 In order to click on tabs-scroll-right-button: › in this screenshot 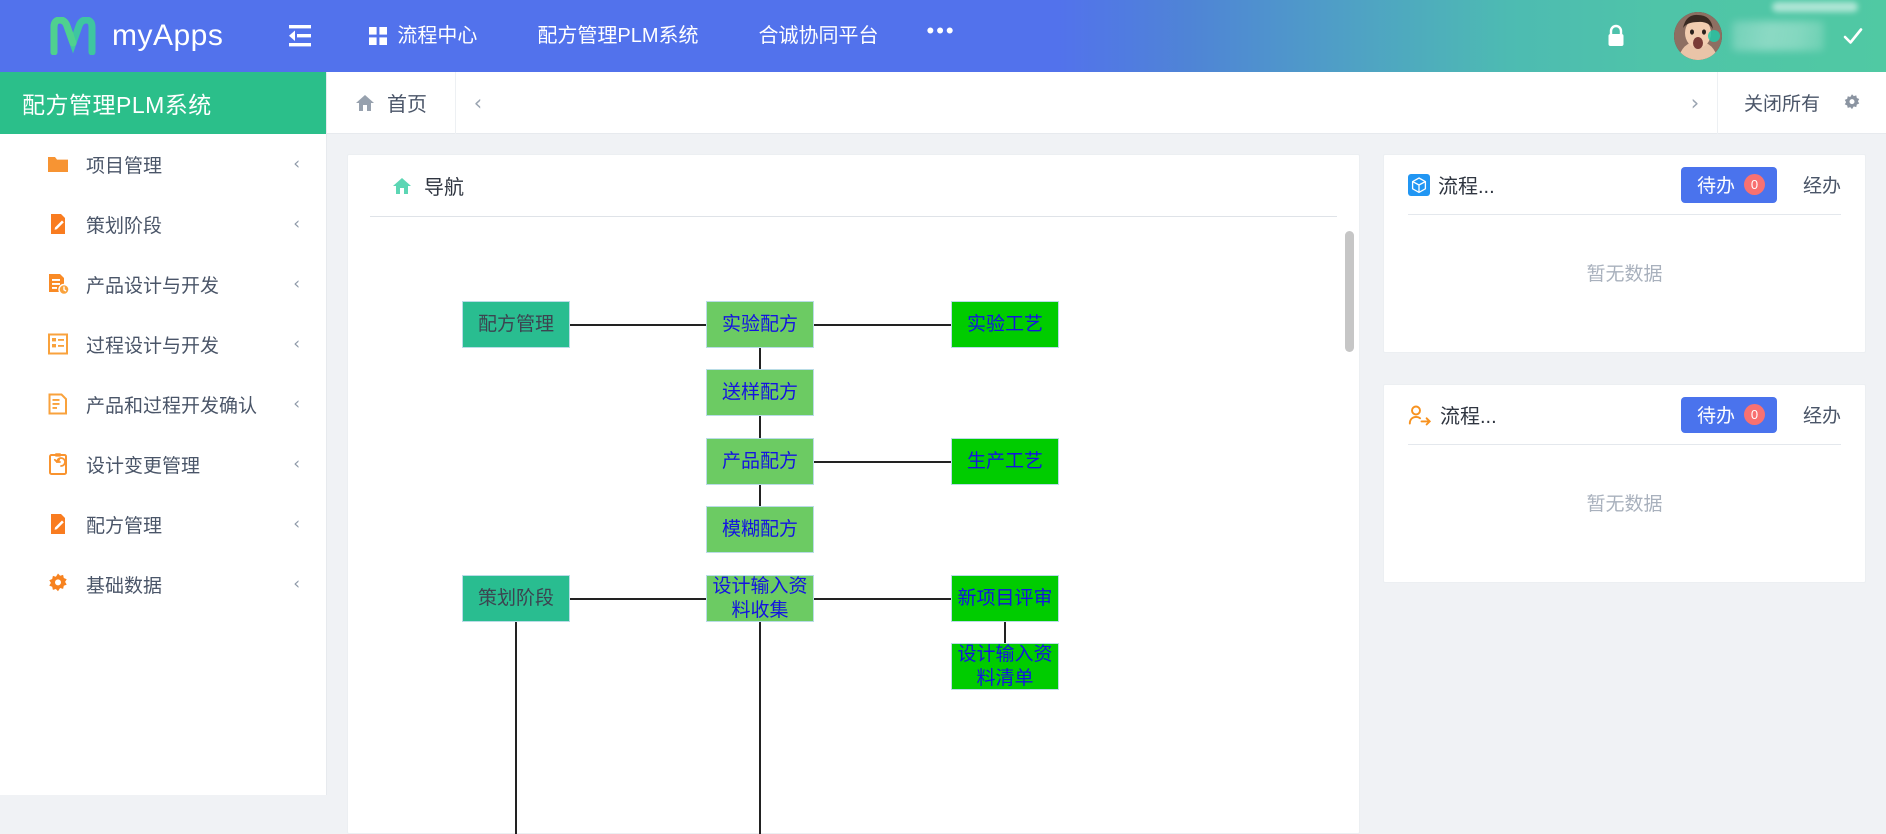, I will do `click(1695, 102)`.